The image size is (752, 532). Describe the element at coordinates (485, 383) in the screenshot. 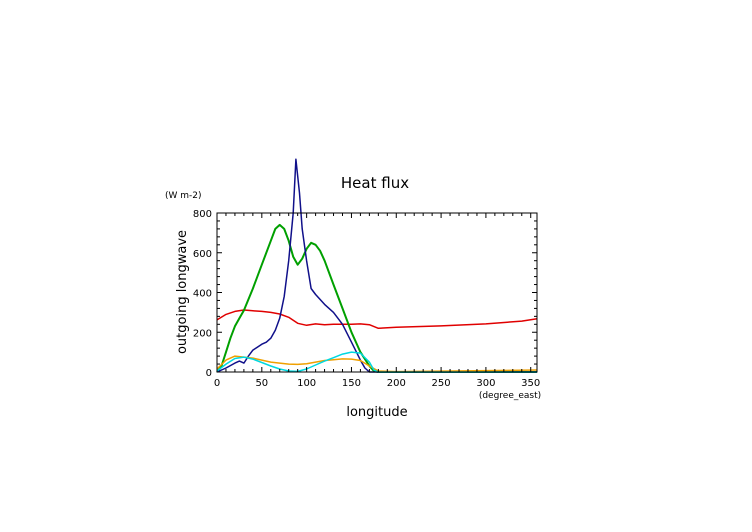

I see `x-tick-label: 300` at that location.